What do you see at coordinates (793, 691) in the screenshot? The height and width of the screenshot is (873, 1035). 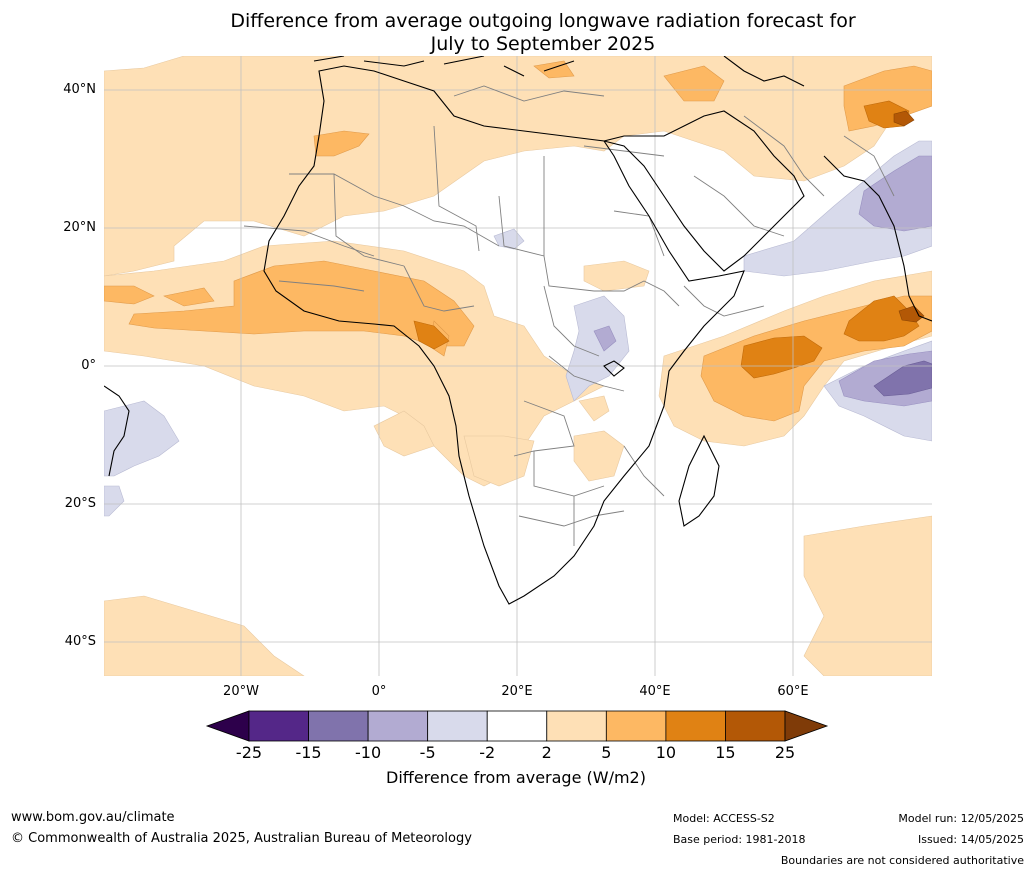 I see `lon-label-60e: 60°E` at bounding box center [793, 691].